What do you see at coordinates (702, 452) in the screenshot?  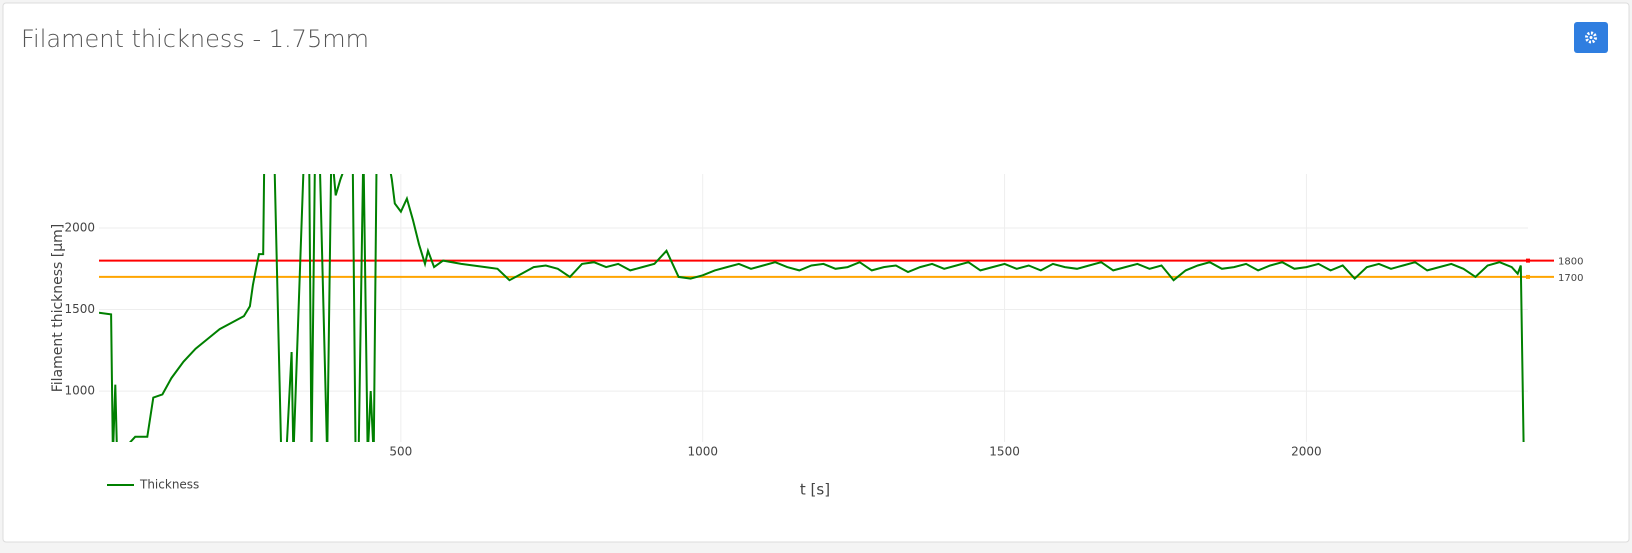 I see `x-tick-label: 1000` at bounding box center [702, 452].